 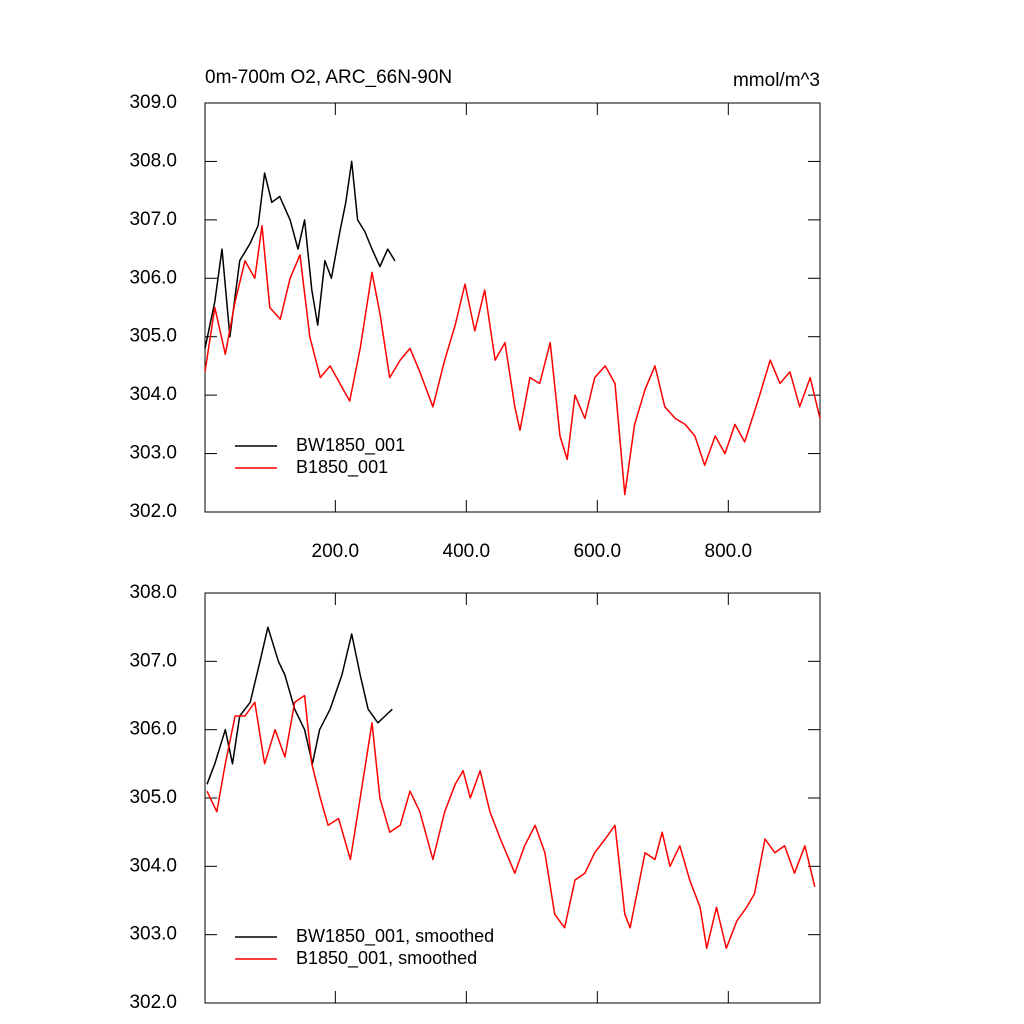 I want to click on x-tick-label: 600.0, so click(x=598, y=551).